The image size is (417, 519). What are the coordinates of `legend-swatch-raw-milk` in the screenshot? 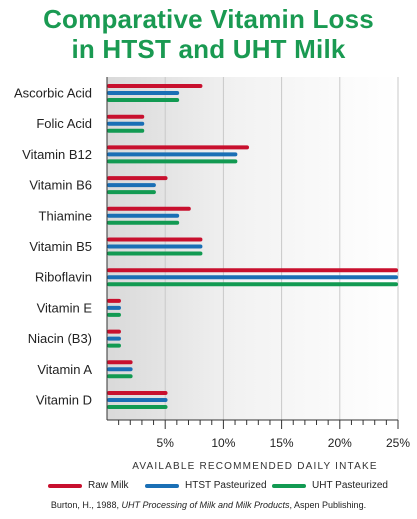 It's located at (65, 485).